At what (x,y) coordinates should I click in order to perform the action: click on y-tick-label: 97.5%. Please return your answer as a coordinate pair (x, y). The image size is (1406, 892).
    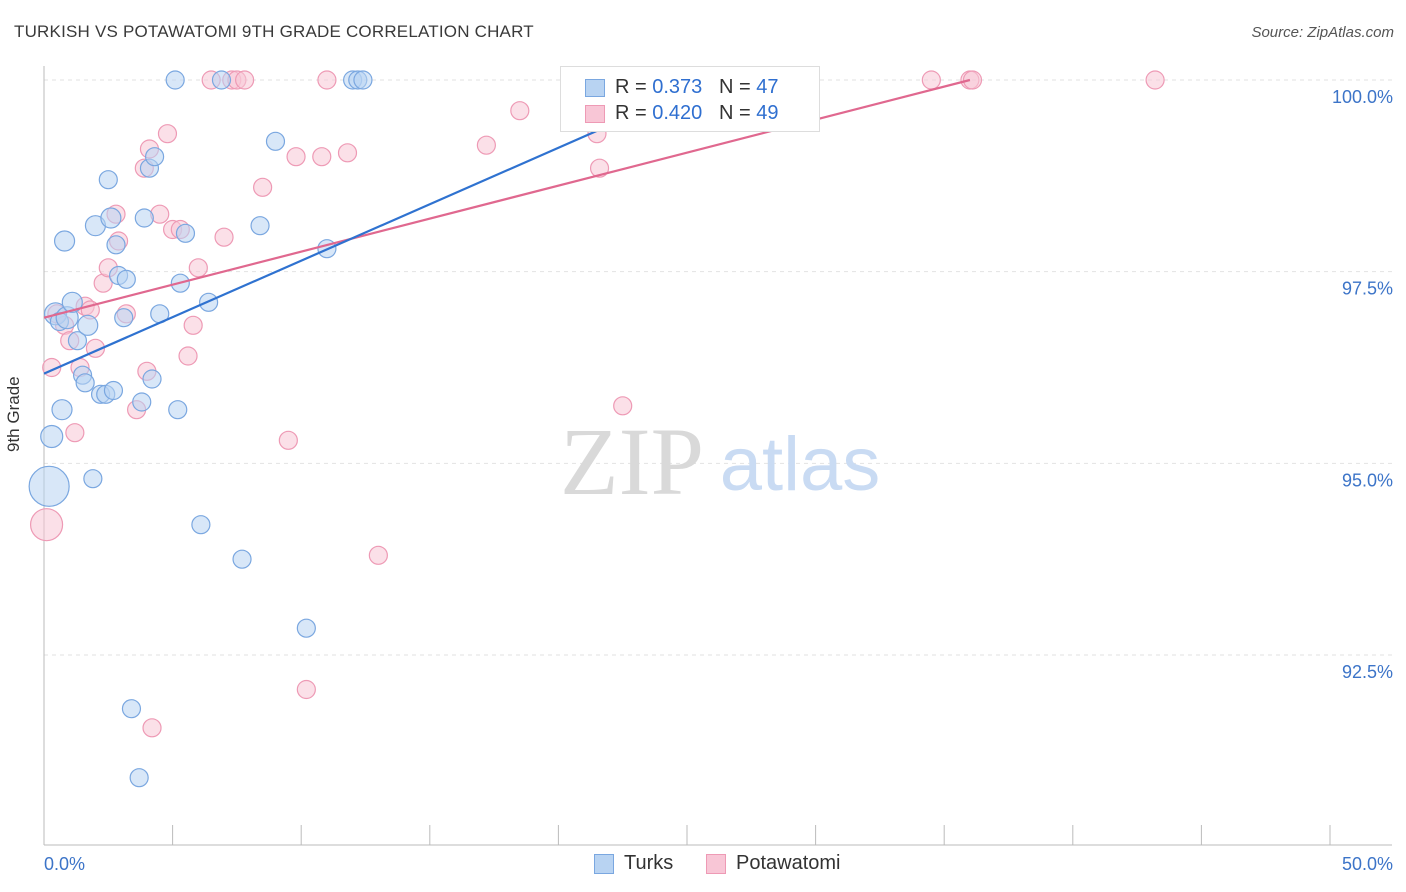
    Looking at the image, I should click on (1367, 289).